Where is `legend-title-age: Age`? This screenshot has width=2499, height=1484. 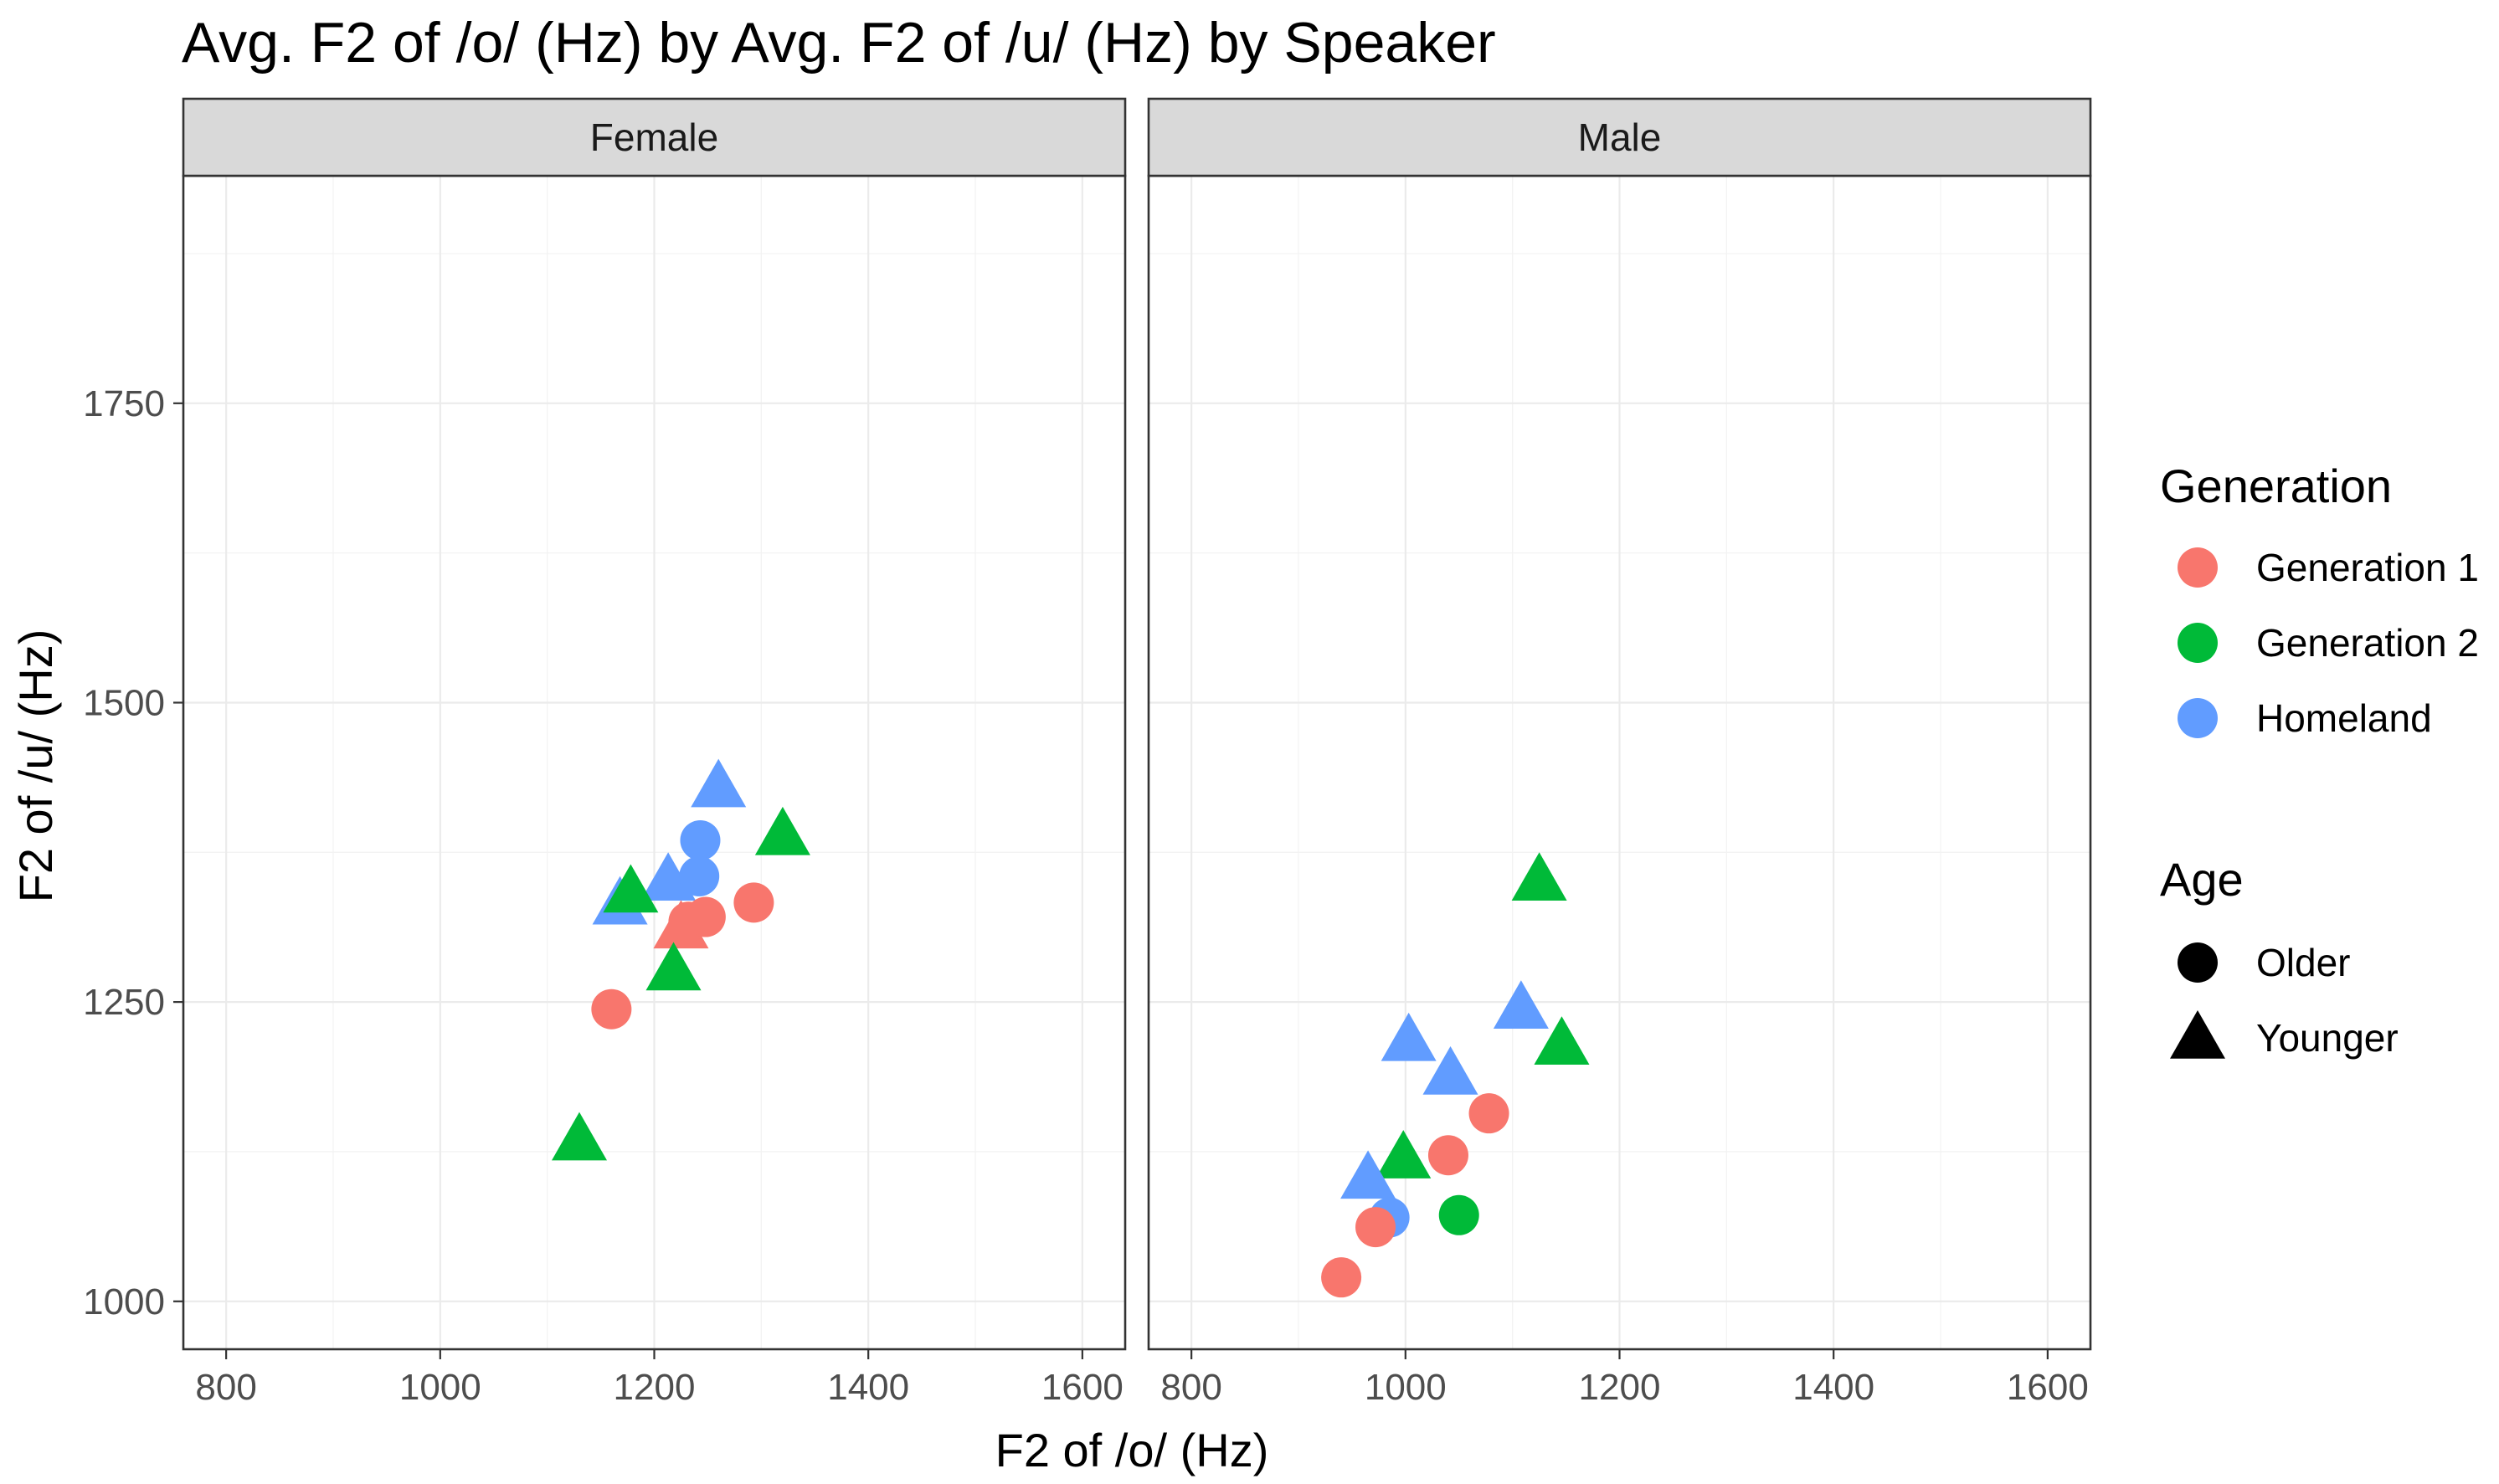
legend-title-age: Age is located at coordinates (2202, 879).